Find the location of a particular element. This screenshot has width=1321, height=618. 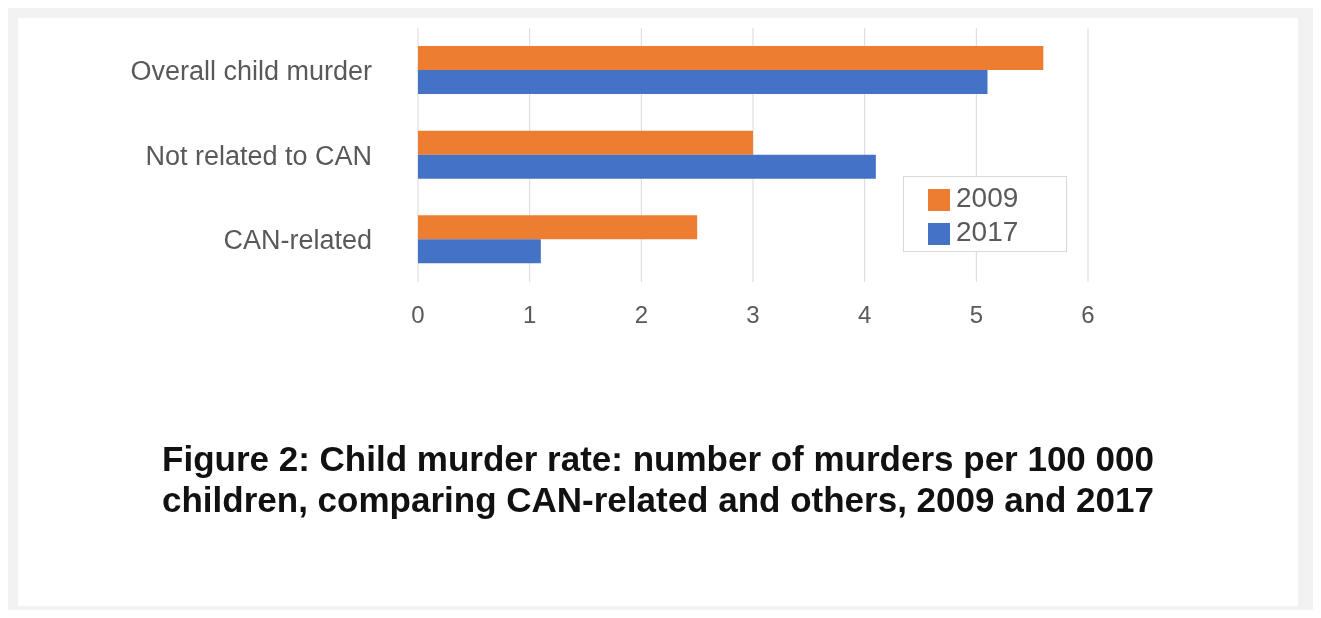

text: Figure 2: Child murder rate: number of murders per 100 000 children, comparing CAN-related and others, 2009 and 2017 is located at coordinates (658, 479).